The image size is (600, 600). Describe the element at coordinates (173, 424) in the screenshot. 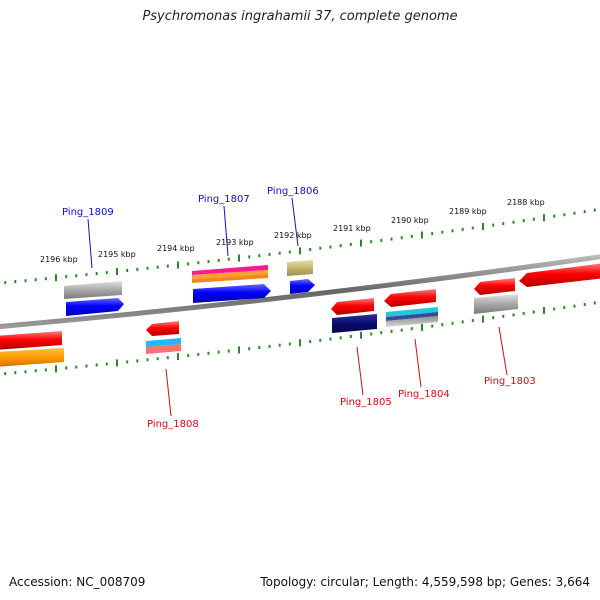

I see `gene-label-ping-1808: Ping_1808` at that location.